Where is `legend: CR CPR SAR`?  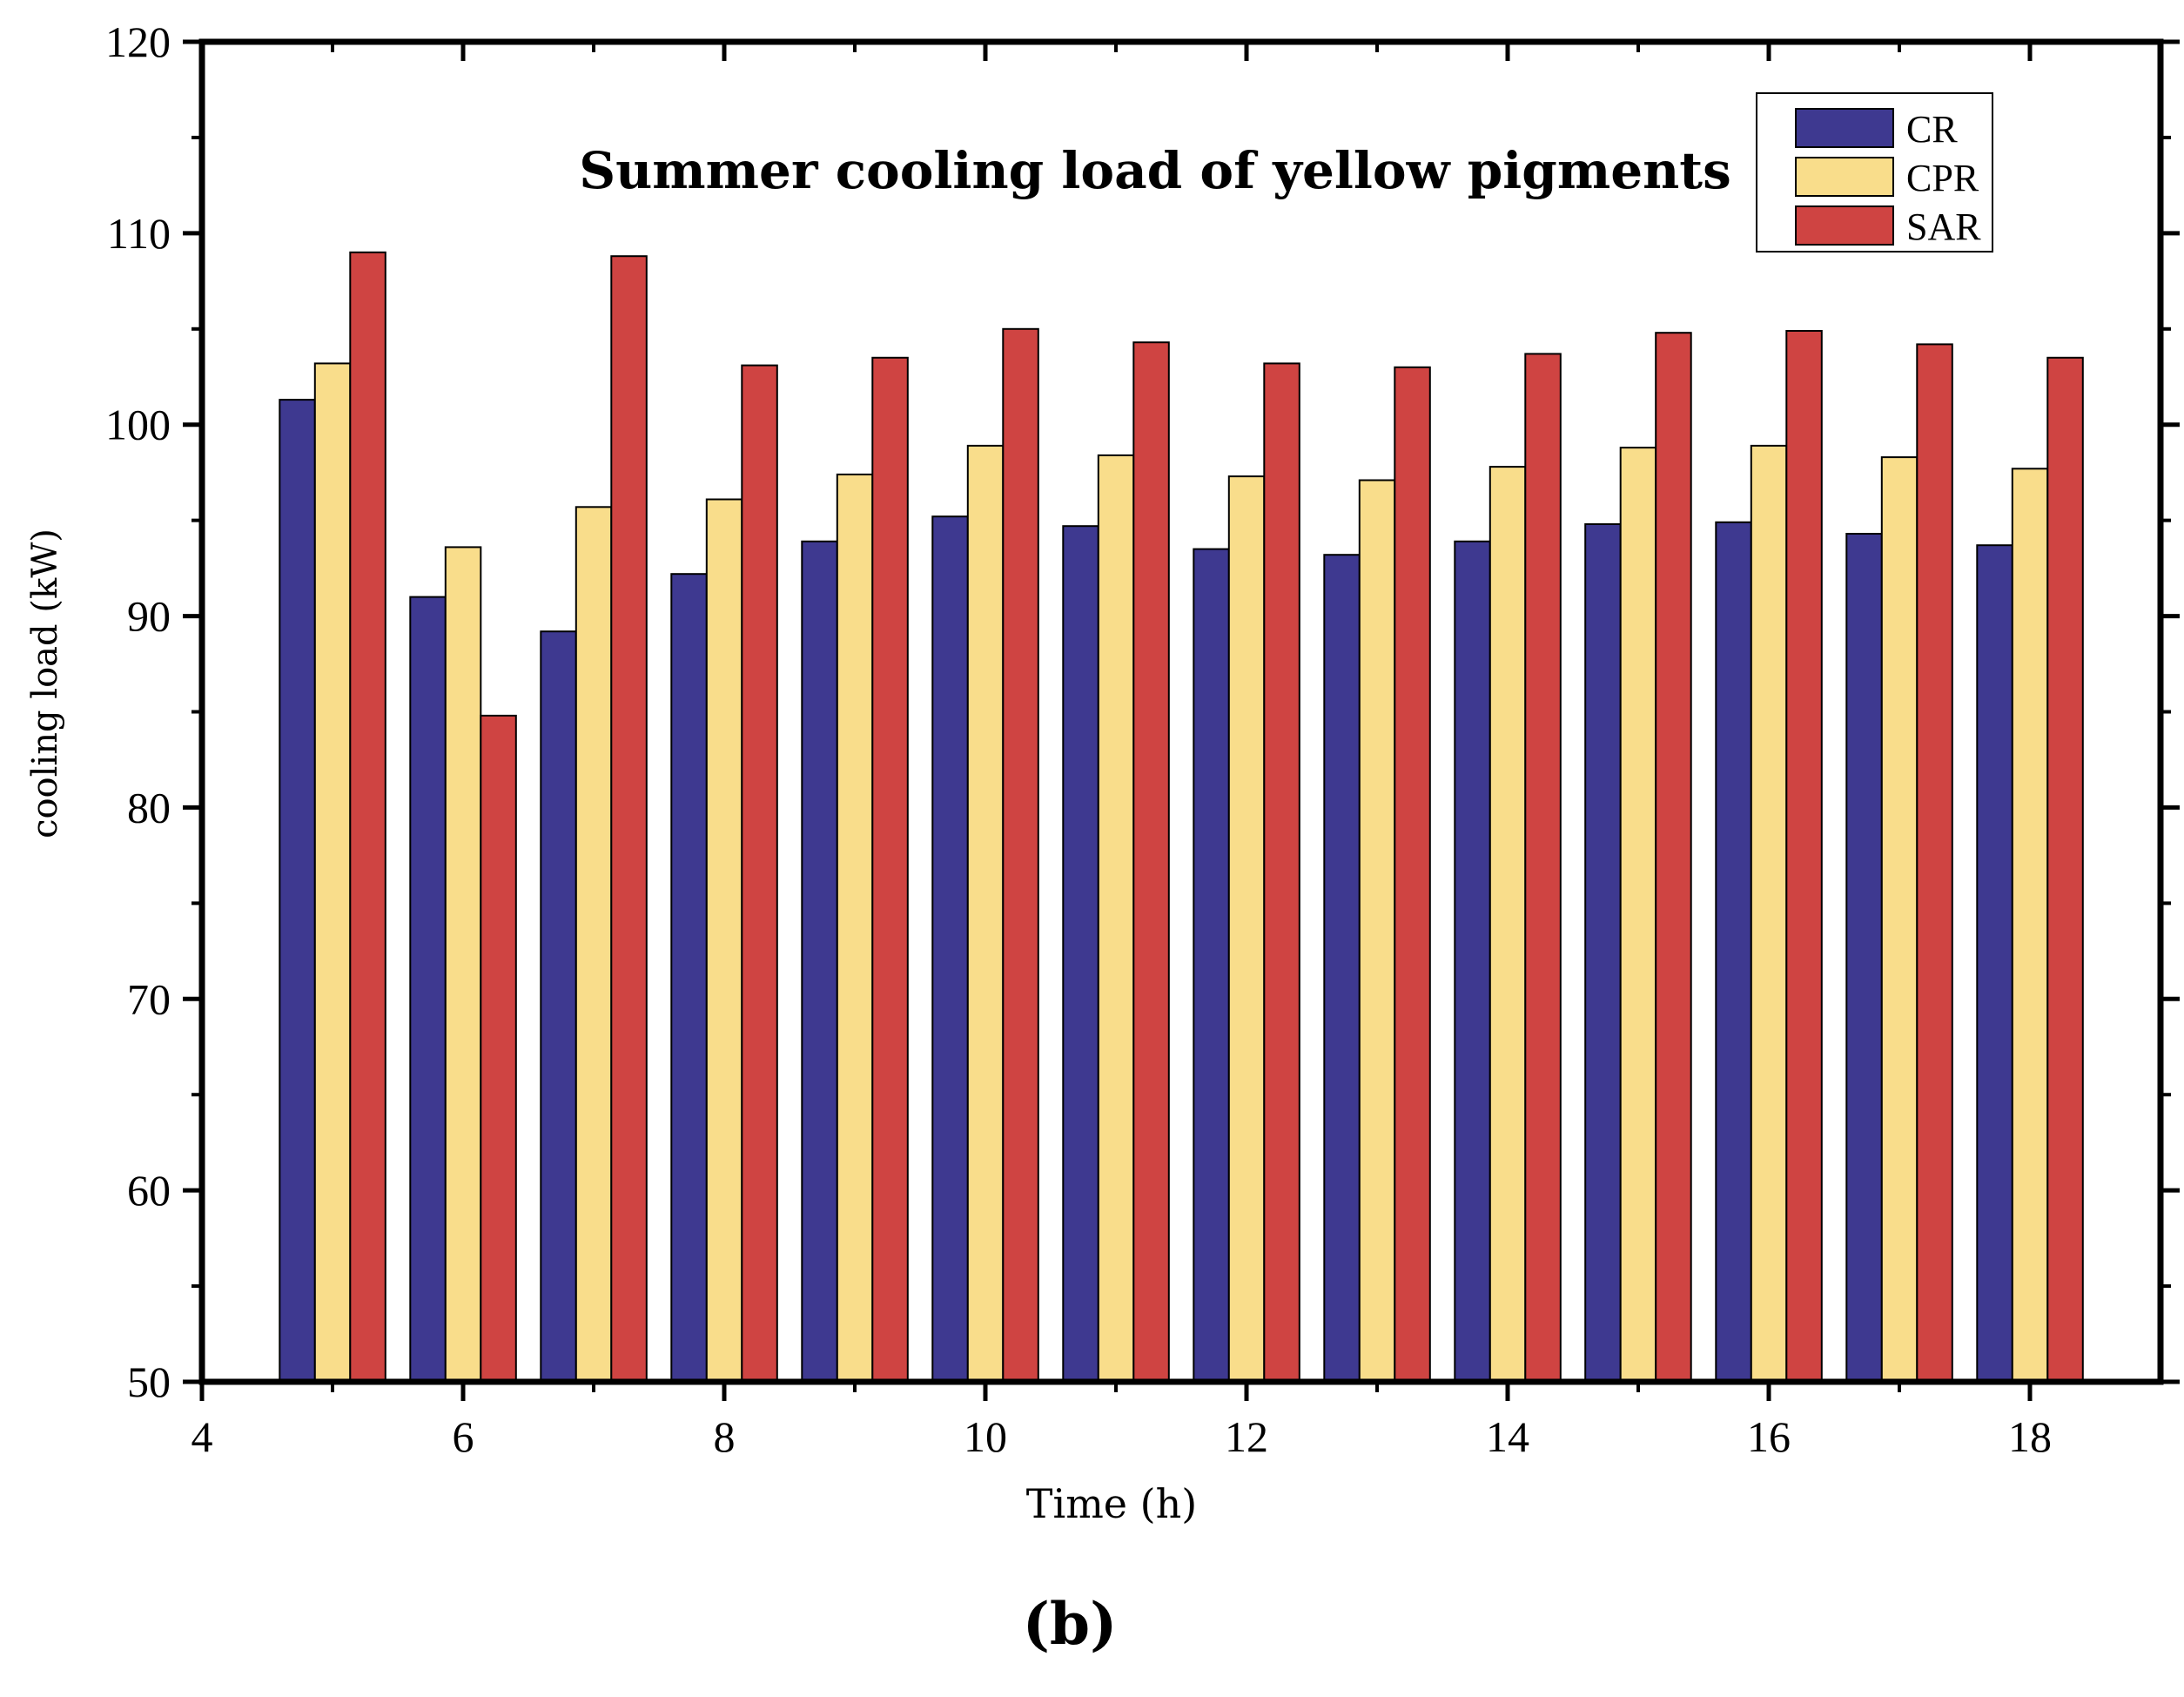 legend: CR CPR SAR is located at coordinates (1874, 173).